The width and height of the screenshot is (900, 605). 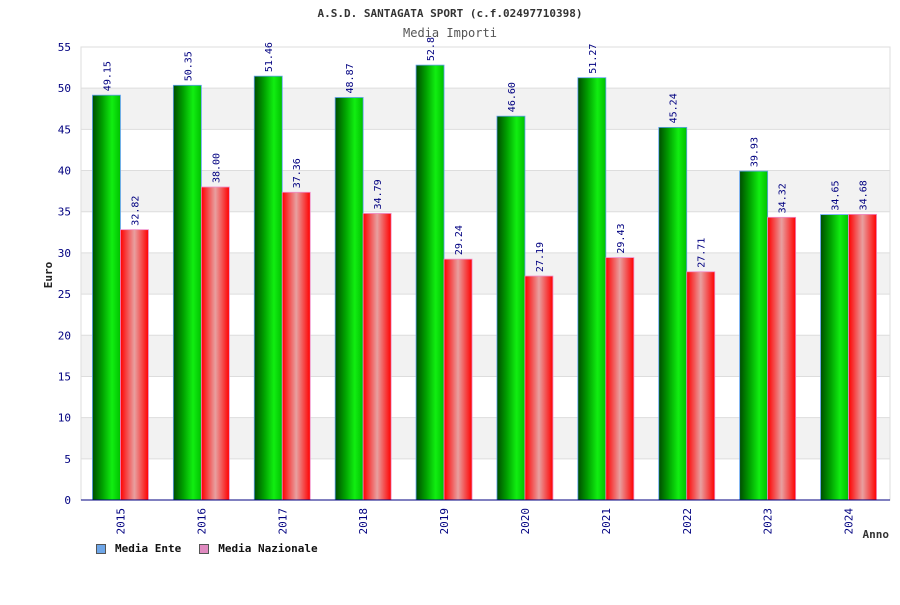 What do you see at coordinates (450, 33) in the screenshot?
I see `chart-subtitle: Media Importi` at bounding box center [450, 33].